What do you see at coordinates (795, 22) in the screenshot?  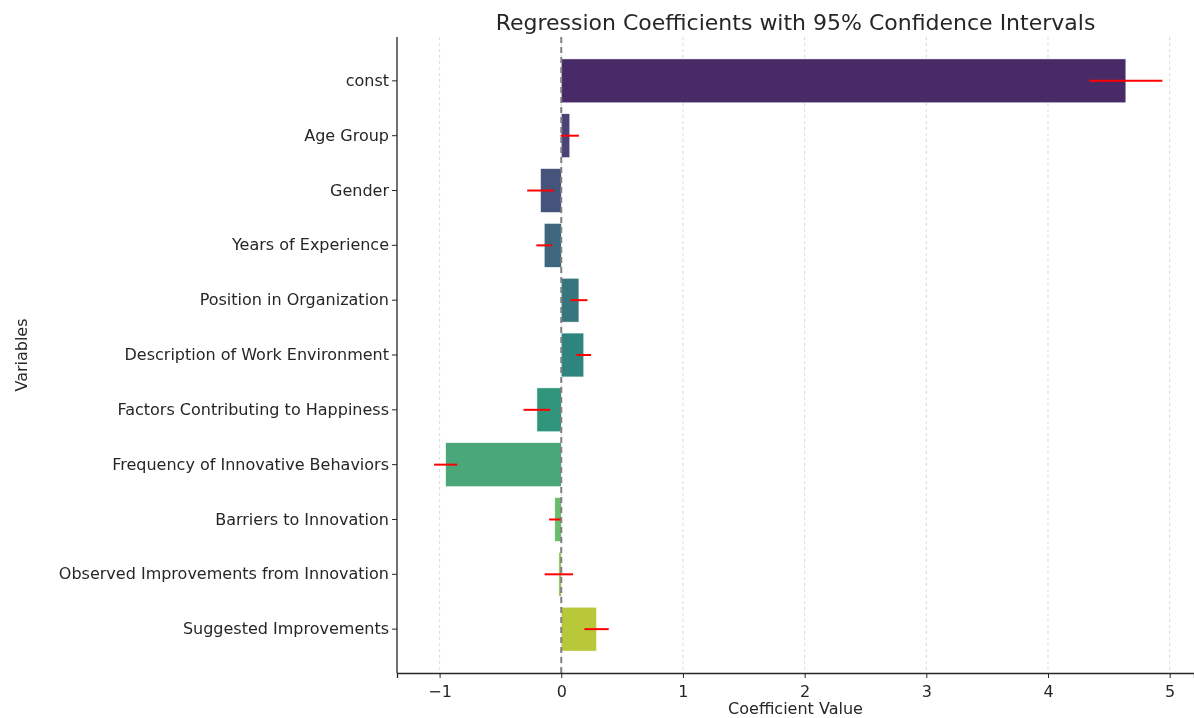 I see `chart-title: Regression Coefficients with 95% Confidence Intervals` at bounding box center [795, 22].